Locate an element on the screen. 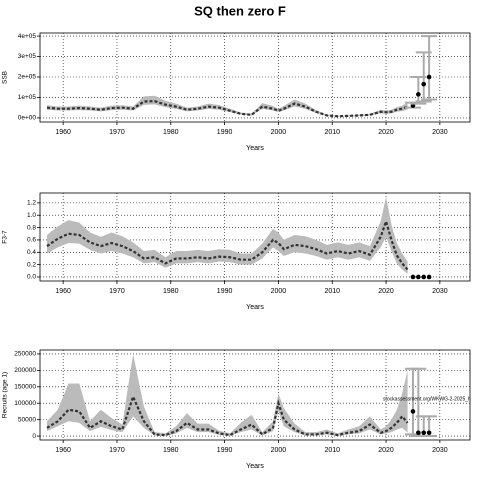  y-tick-label: 4e+05 is located at coordinates (27, 36).